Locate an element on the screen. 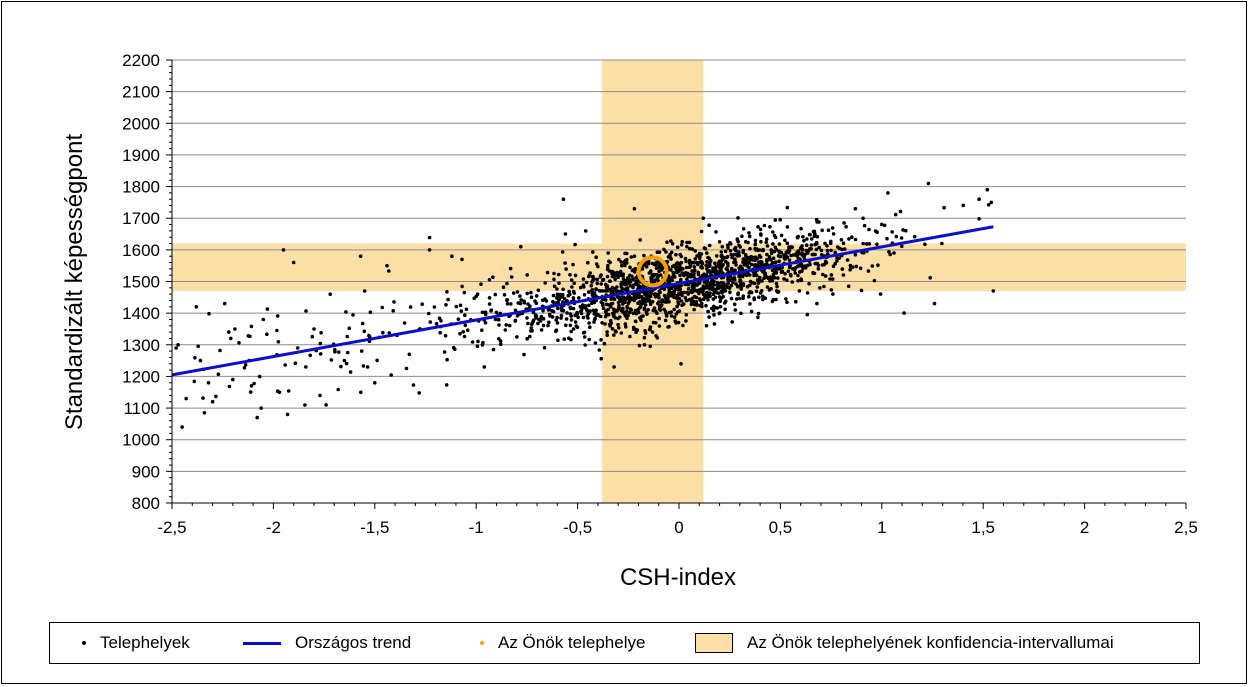 The width and height of the screenshot is (1250, 687). y-tick-label: 2200 is located at coordinates (141, 60).